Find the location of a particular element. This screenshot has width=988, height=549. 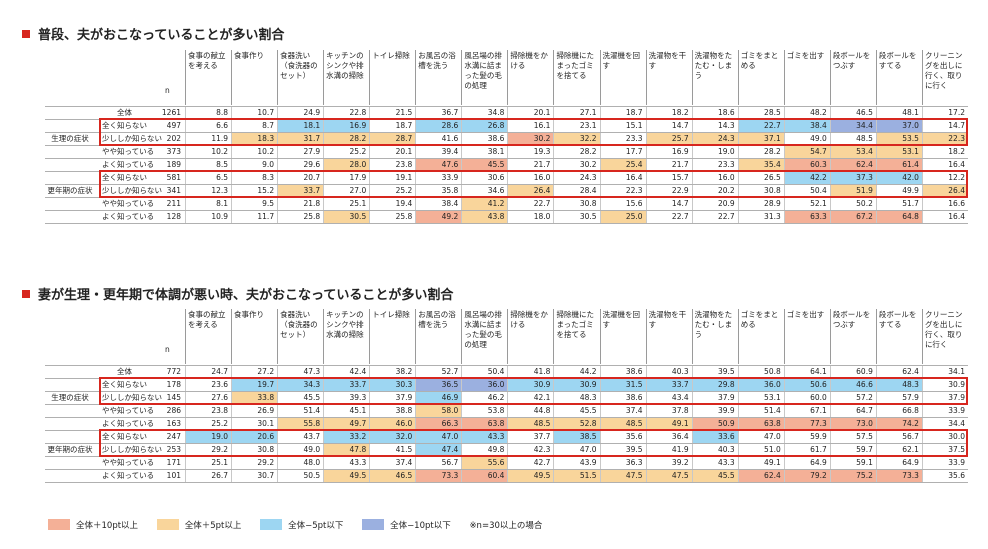

table-cell: 59.1 is located at coordinates (852, 463).